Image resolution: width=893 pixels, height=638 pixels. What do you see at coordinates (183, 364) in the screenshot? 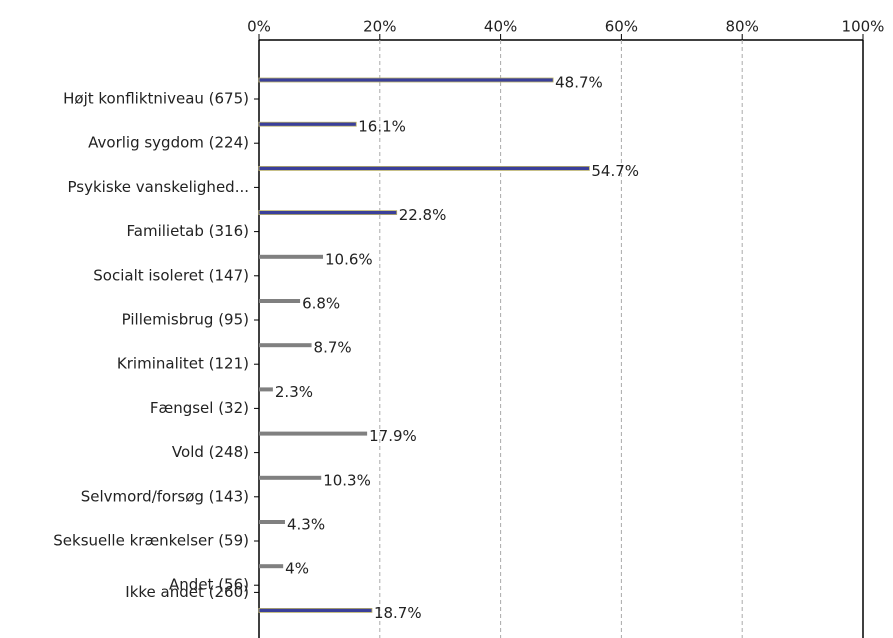
I see `y-tick-label: Kriminalitet (121)` at bounding box center [183, 364].